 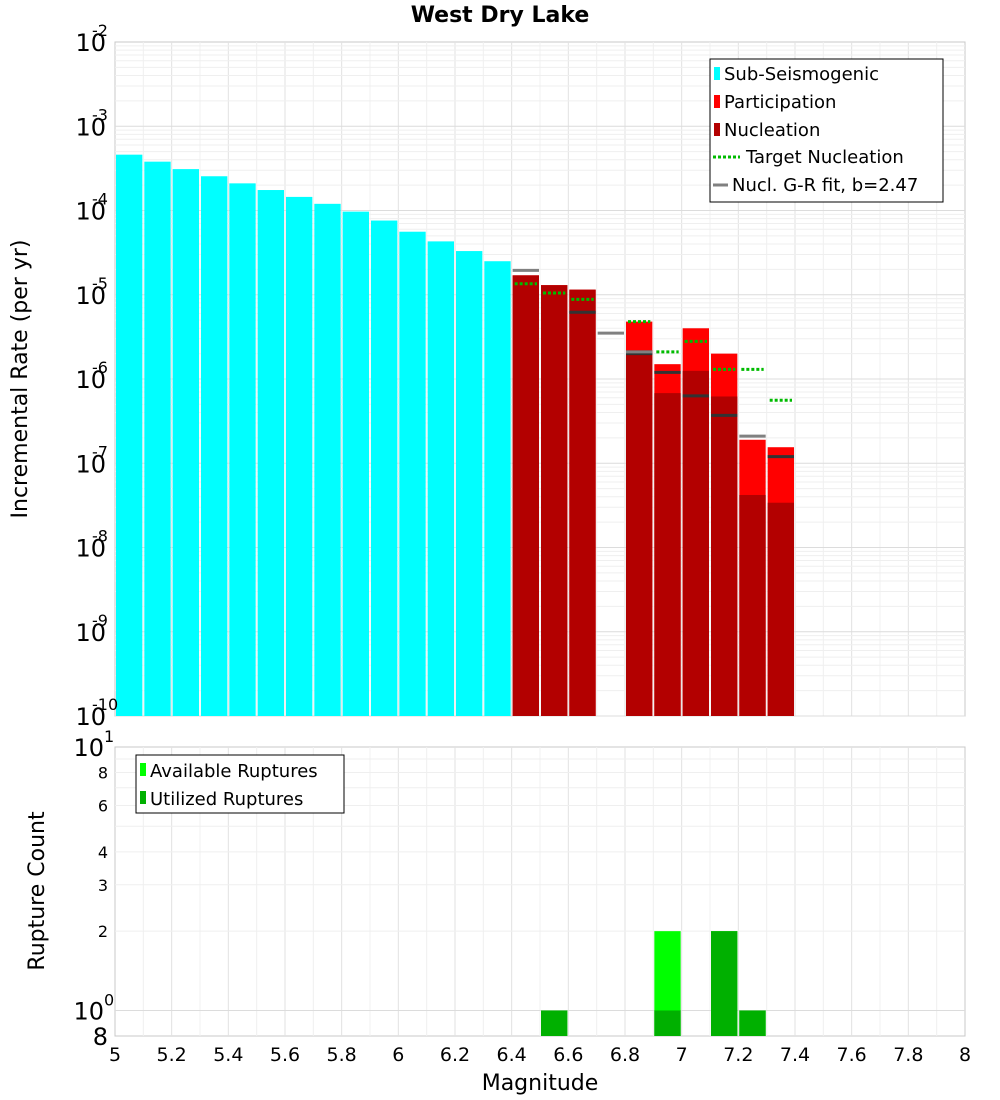 I want to click on x-tick-label: 6, so click(x=398, y=1055).